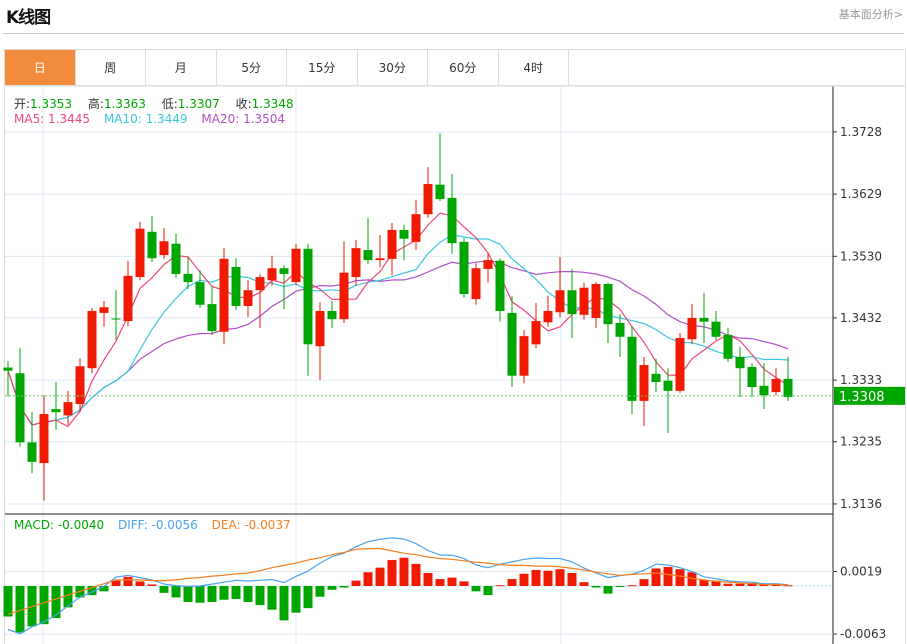 Image resolution: width=907 pixels, height=644 pixels. I want to click on current-price-label: 1.3308, so click(862, 397).